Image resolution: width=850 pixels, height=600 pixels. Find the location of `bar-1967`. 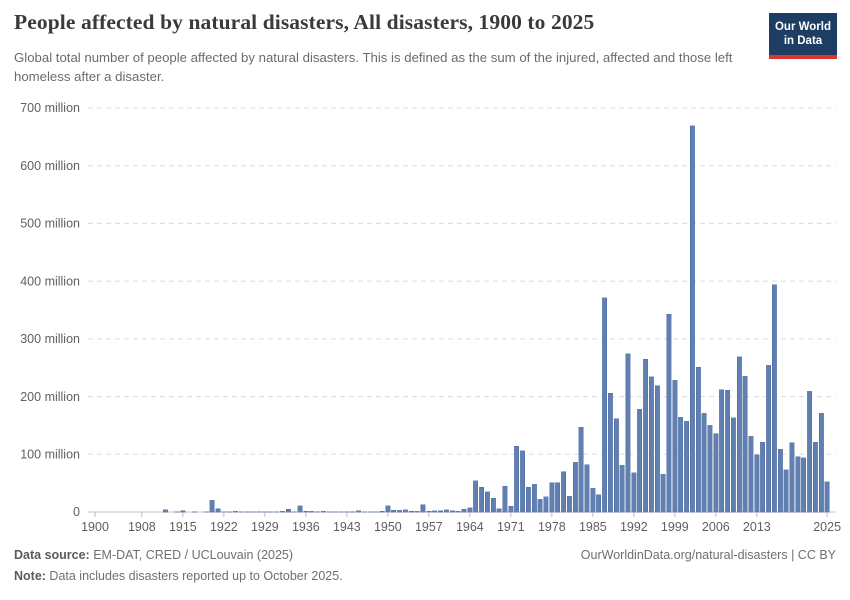

bar-1967 is located at coordinates (487, 502).